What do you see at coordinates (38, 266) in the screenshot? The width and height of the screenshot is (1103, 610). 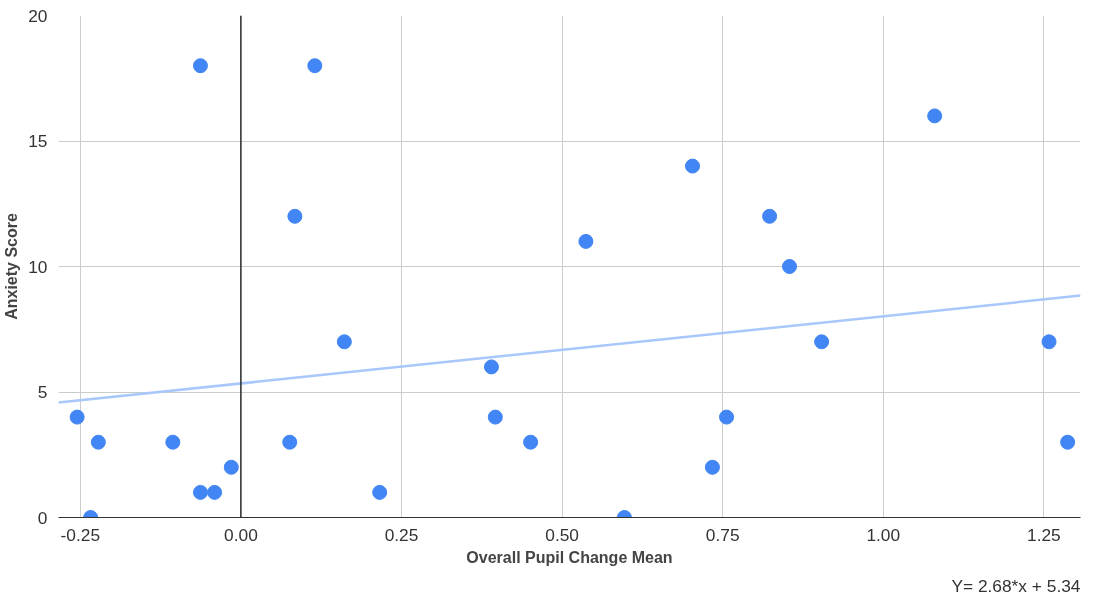 I see `y-tick-label: 10` at bounding box center [38, 266].